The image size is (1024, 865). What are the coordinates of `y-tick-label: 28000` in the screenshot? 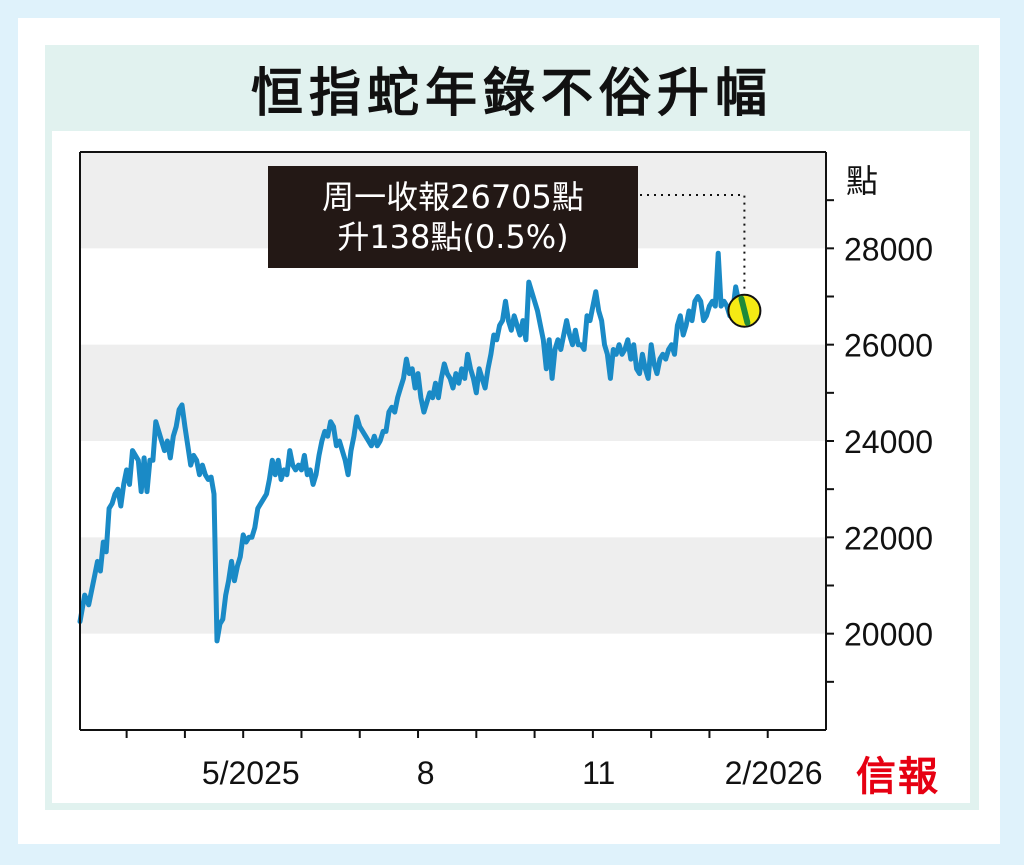 It's located at (888, 249).